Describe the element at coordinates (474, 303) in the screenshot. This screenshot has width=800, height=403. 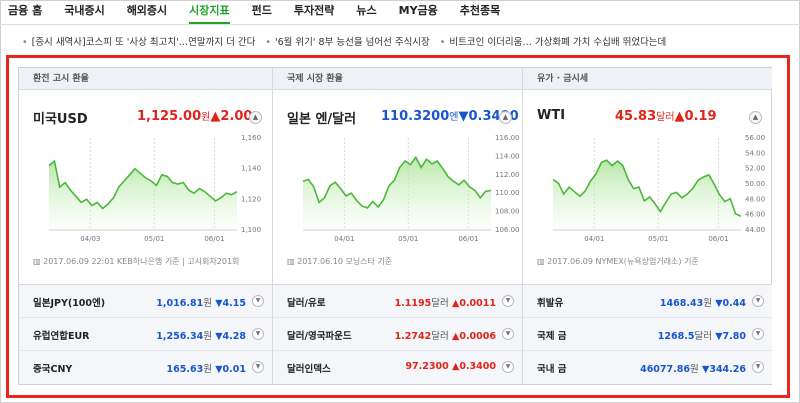
I see `row-change: ▲0.0011` at that location.